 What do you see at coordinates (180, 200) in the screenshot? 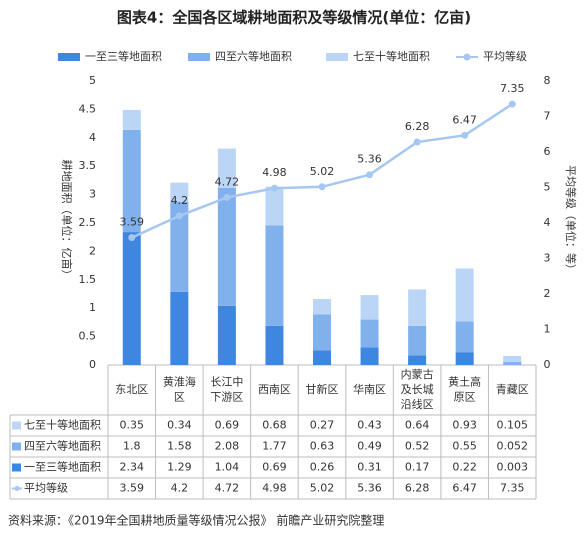
I see `data-label: 4.2` at bounding box center [180, 200].